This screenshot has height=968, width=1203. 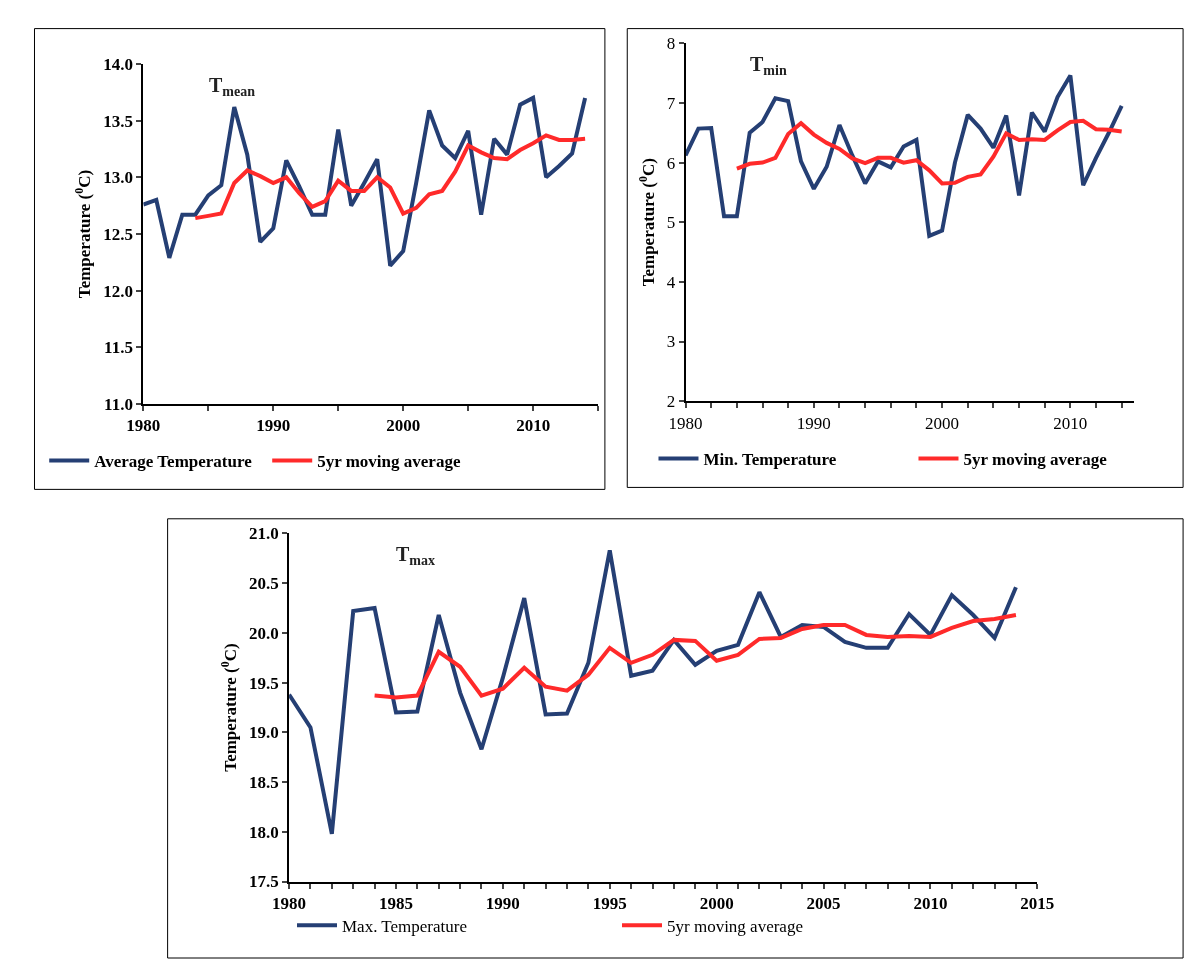 What do you see at coordinates (671, 402) in the screenshot?
I see `y-tick-label: 2` at bounding box center [671, 402].